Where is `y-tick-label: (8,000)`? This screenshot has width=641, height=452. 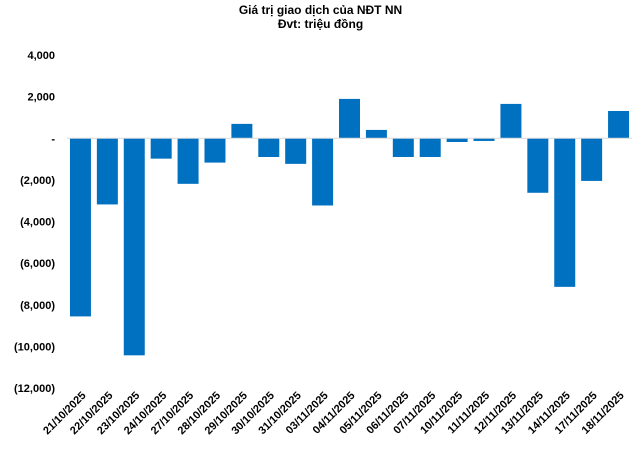 y-tick-label: (8,000) is located at coordinates (37, 306).